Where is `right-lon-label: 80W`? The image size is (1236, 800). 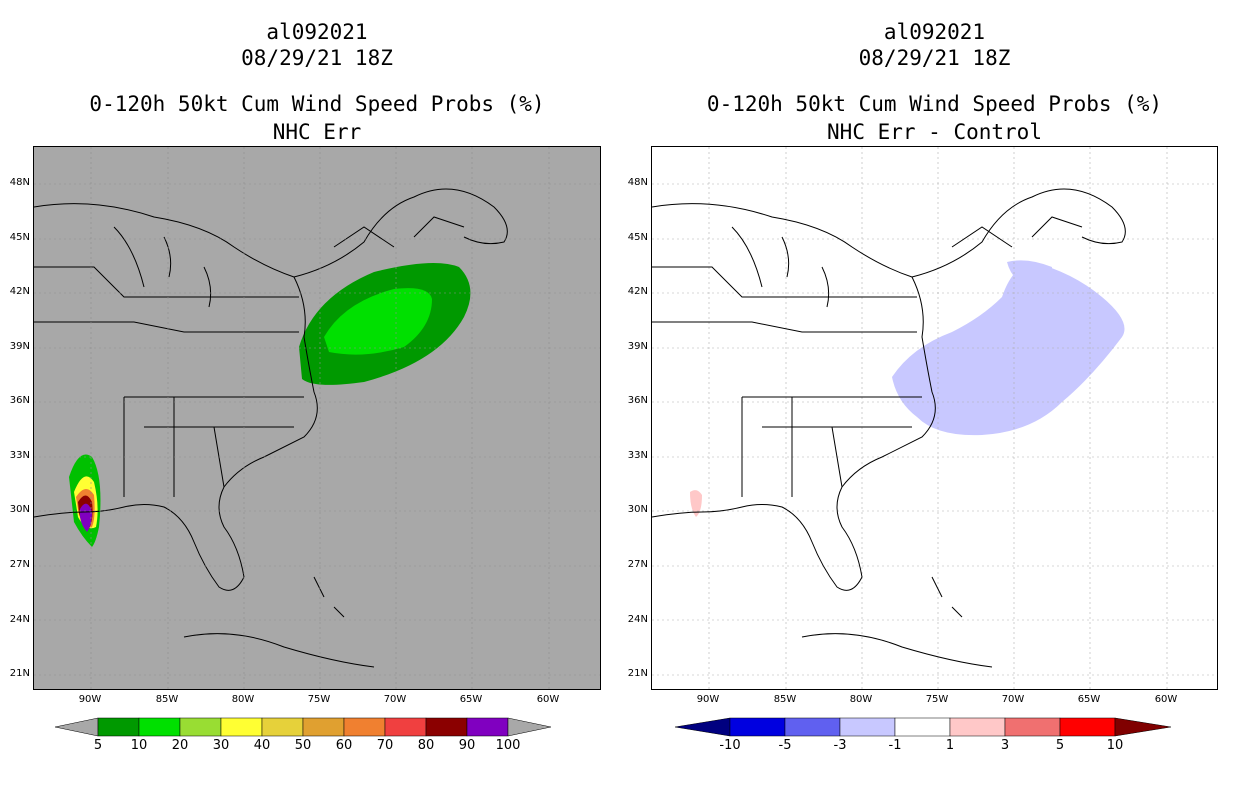
right-lon-label: 80W is located at coordinates (861, 699).